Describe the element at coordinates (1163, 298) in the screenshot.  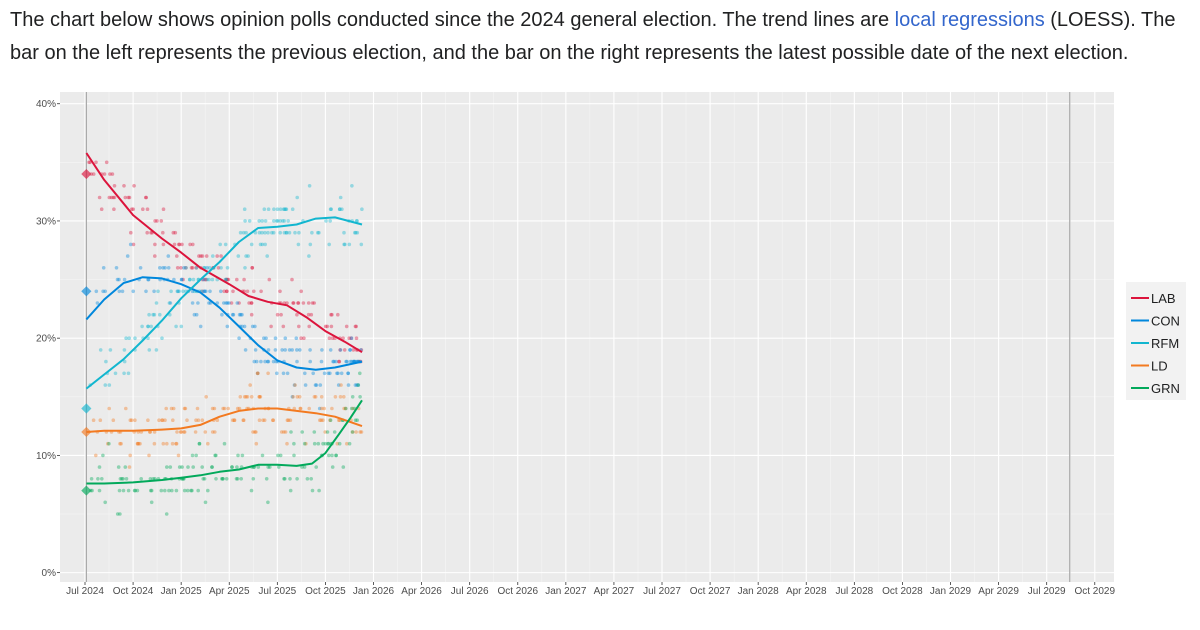
I see `legend-label-lab: LAB` at that location.